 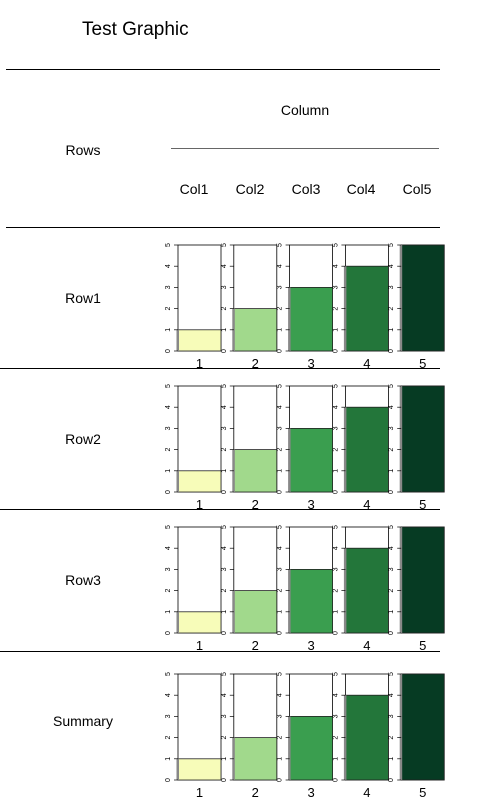 What do you see at coordinates (417, 189) in the screenshot?
I see `column-header-col5: Col5` at bounding box center [417, 189].